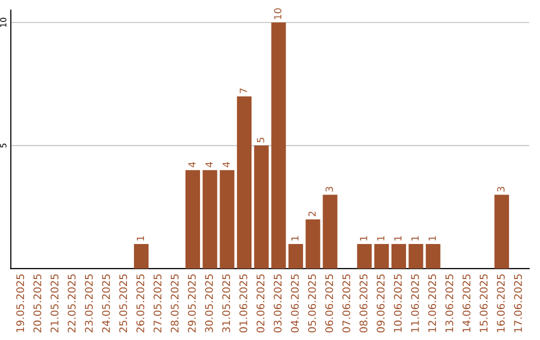  I want to click on x-tick-label: 11.06.2025, so click(415, 303).